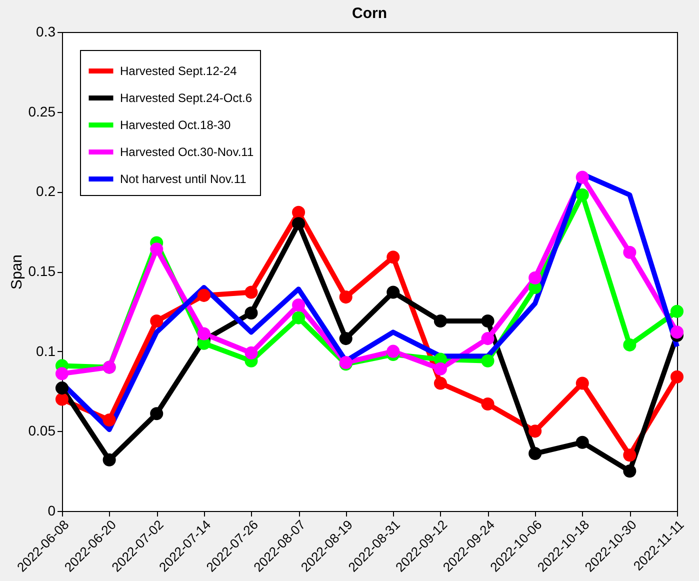 The image size is (699, 581). What do you see at coordinates (369, 13) in the screenshot?
I see `chart-title: Corn` at bounding box center [369, 13].